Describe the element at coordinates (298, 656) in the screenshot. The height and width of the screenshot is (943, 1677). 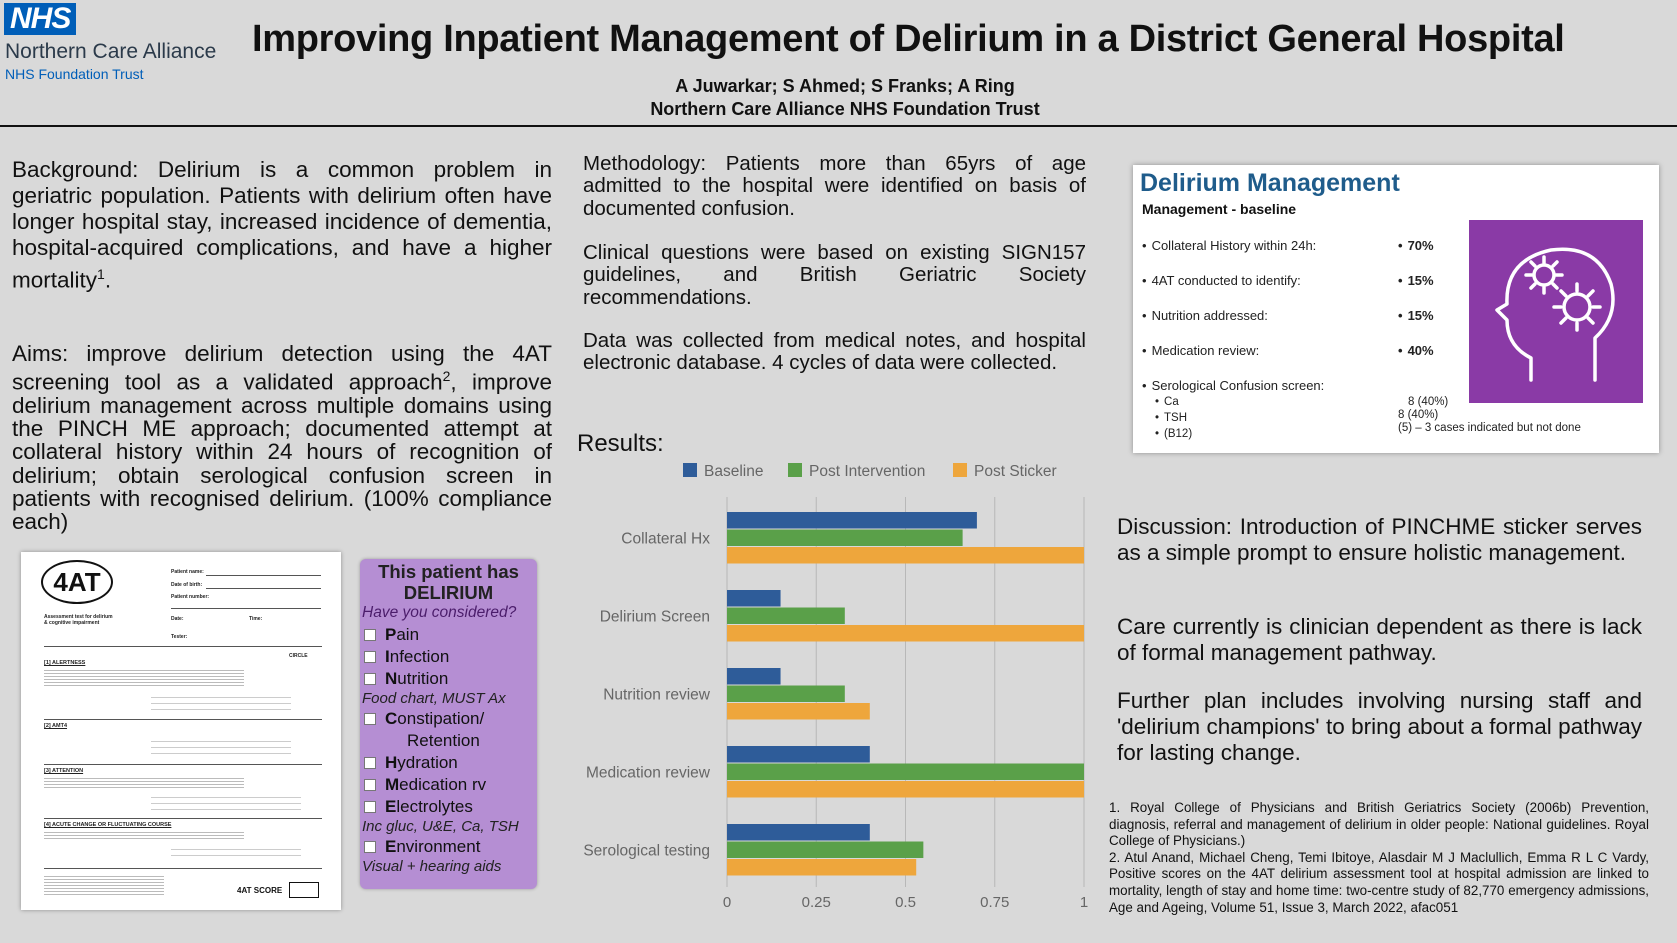
I see `circle-label: CIRCLE` at that location.